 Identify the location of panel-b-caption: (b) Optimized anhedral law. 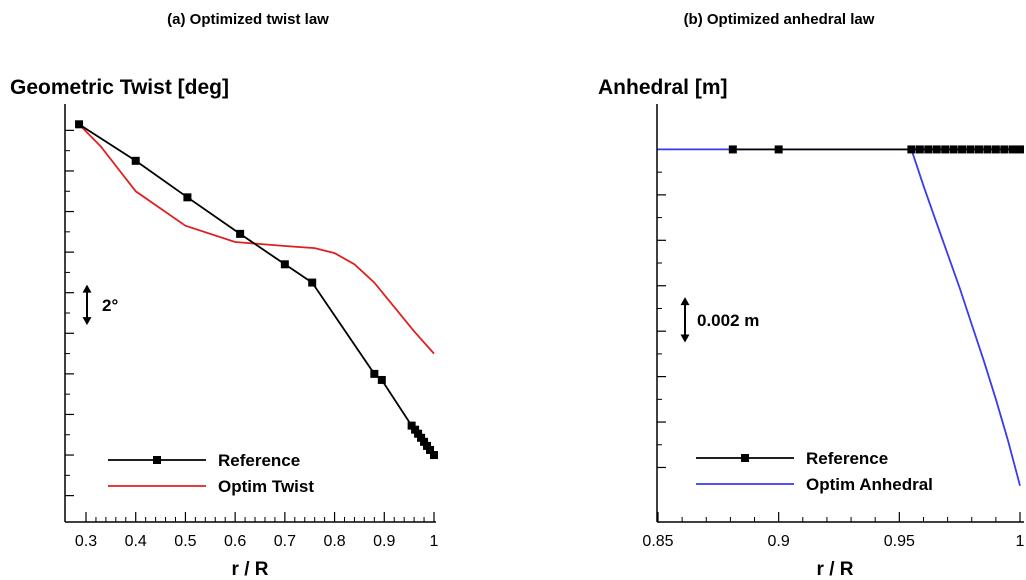
(779, 19).